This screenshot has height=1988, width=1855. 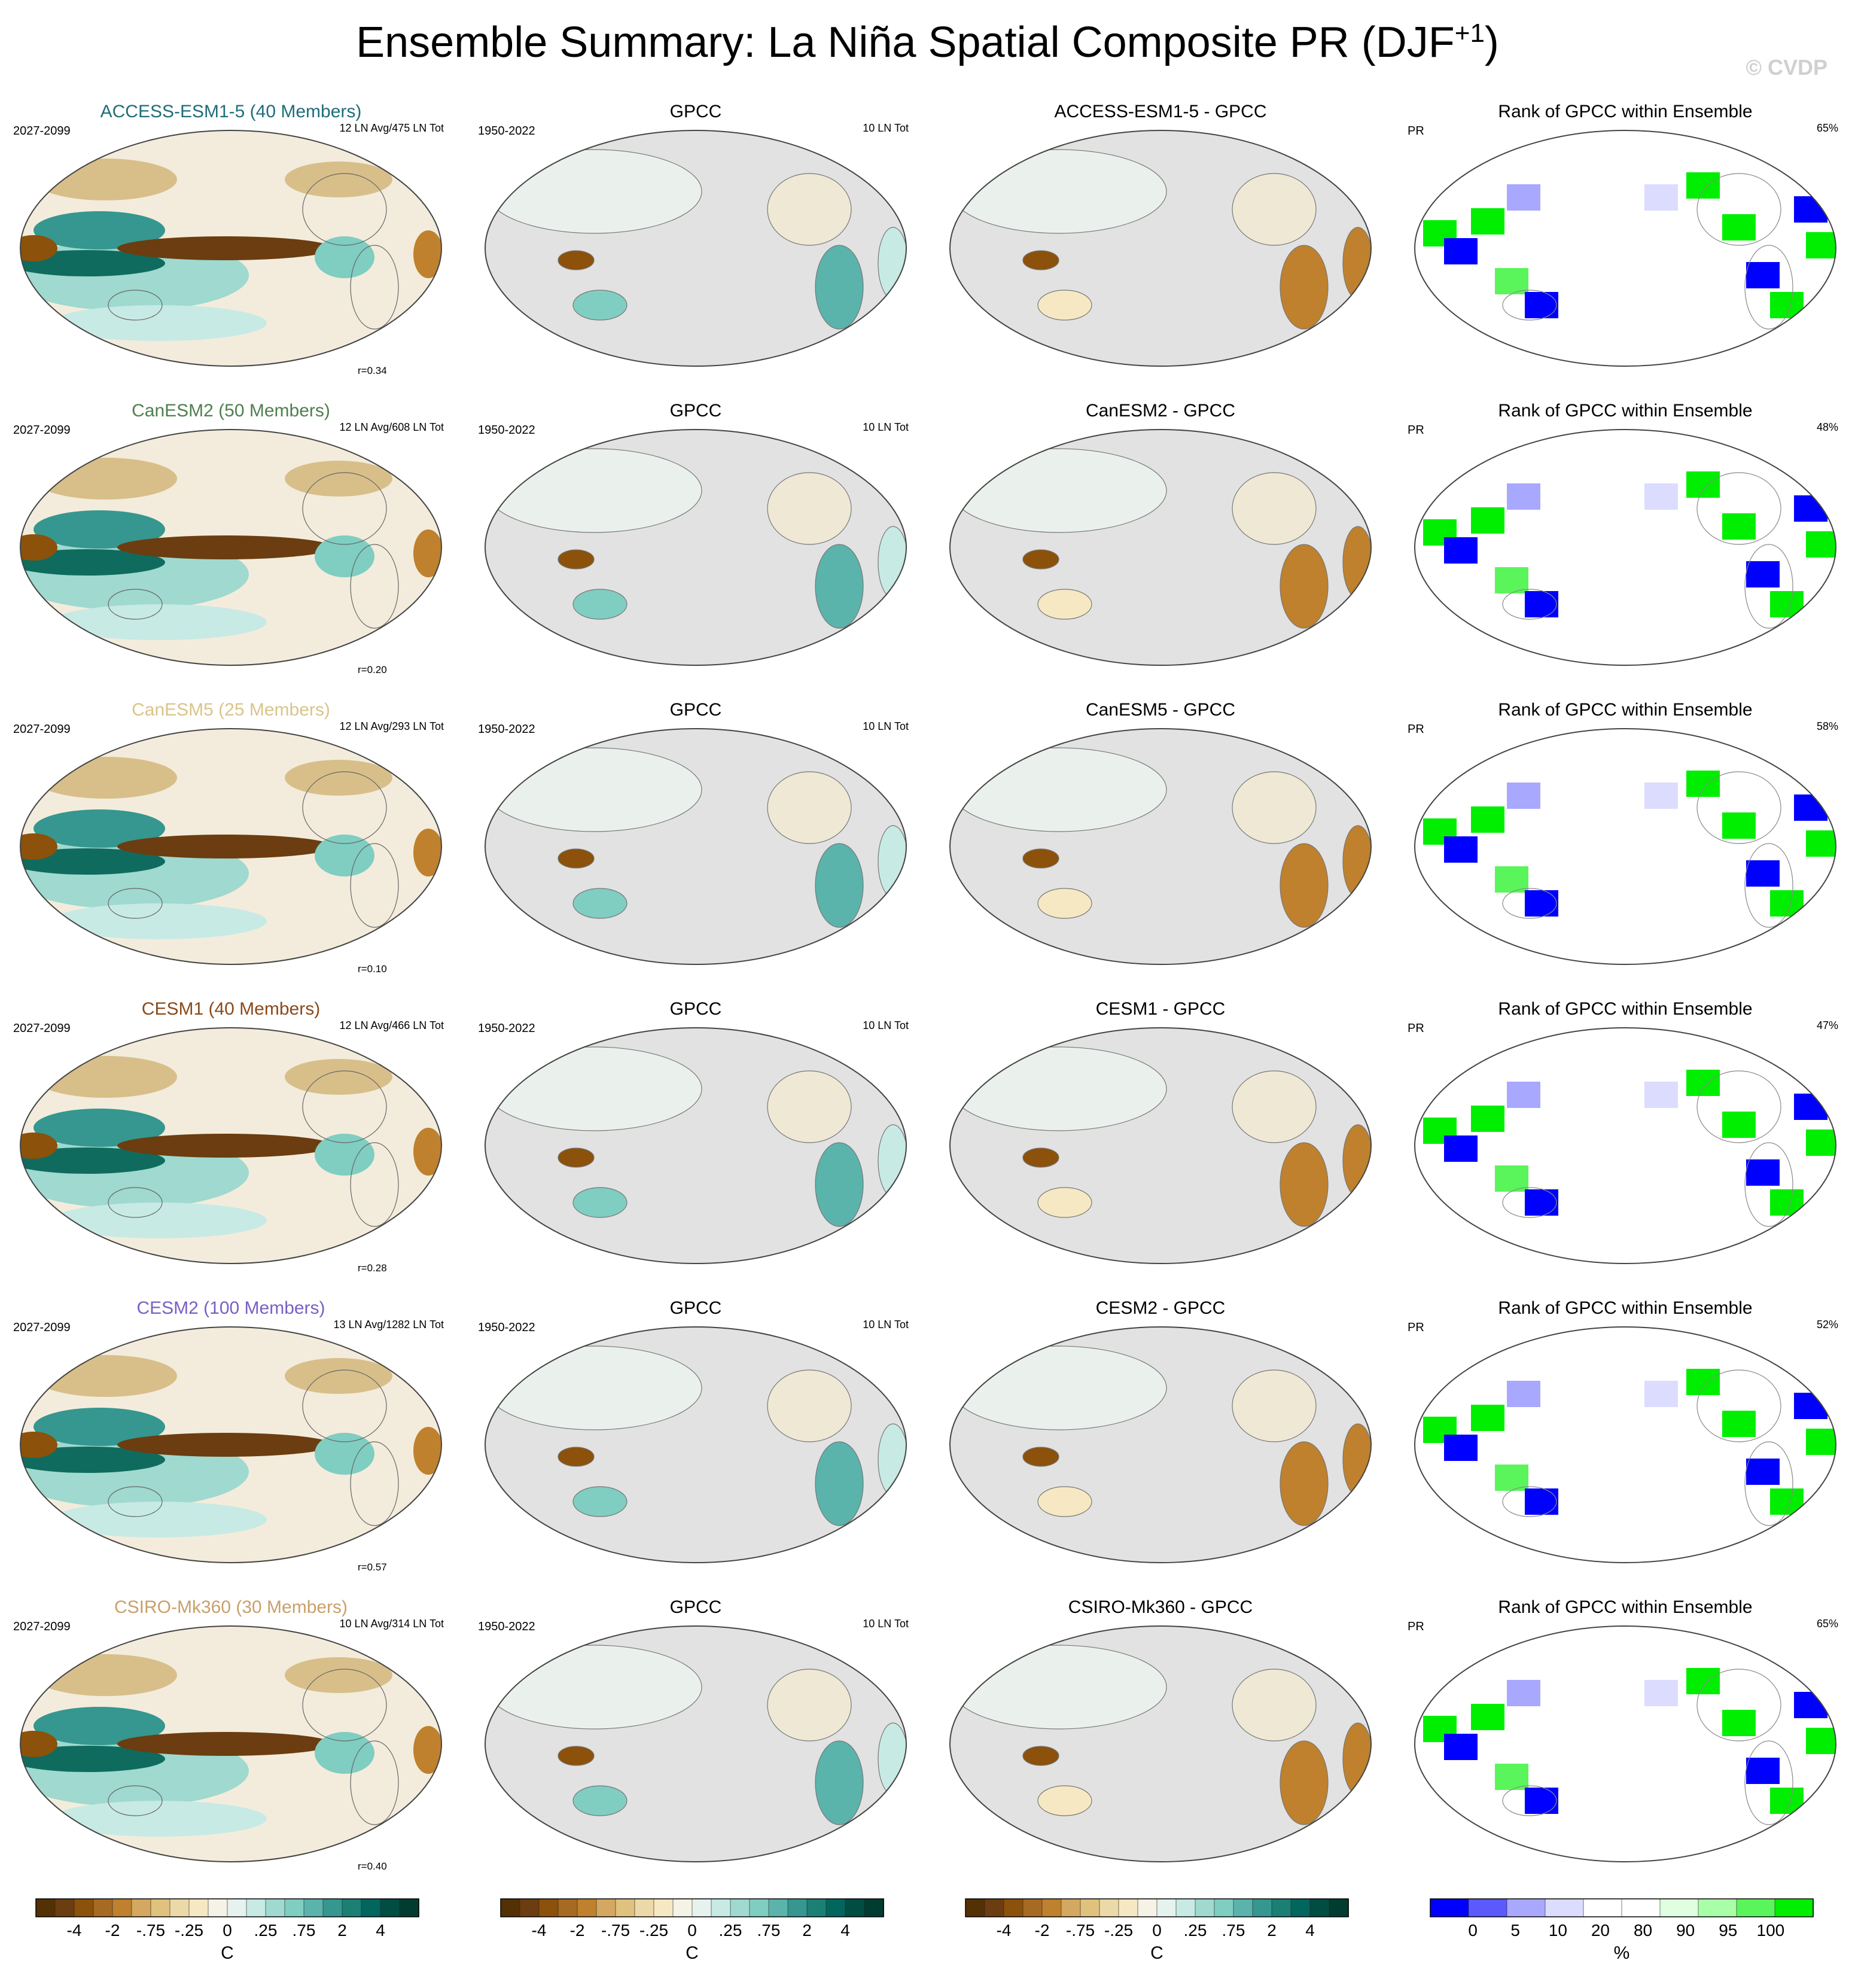 I want to click on ln-count-label: 12 LN Avg/466 LN Tot, so click(x=391, y=1025).